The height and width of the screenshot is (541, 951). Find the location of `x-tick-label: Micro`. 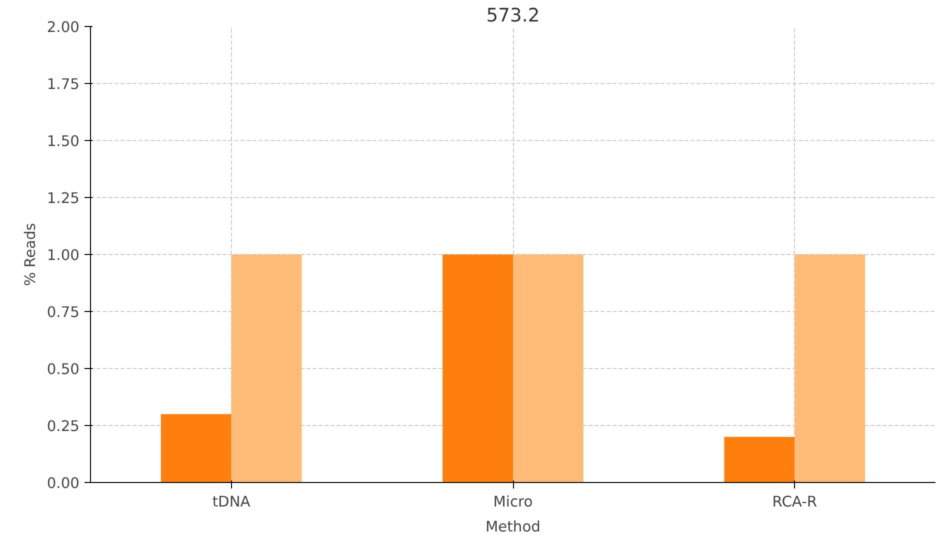

x-tick-label: Micro is located at coordinates (513, 502).